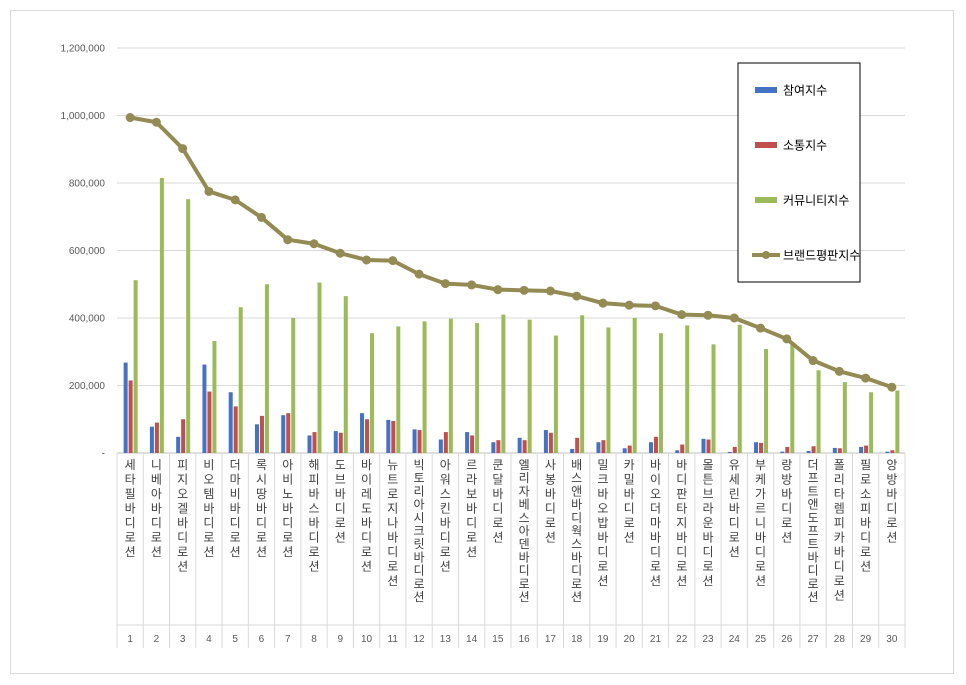  Describe the element at coordinates (525, 639) in the screenshot. I see `rank-label: 16` at that location.